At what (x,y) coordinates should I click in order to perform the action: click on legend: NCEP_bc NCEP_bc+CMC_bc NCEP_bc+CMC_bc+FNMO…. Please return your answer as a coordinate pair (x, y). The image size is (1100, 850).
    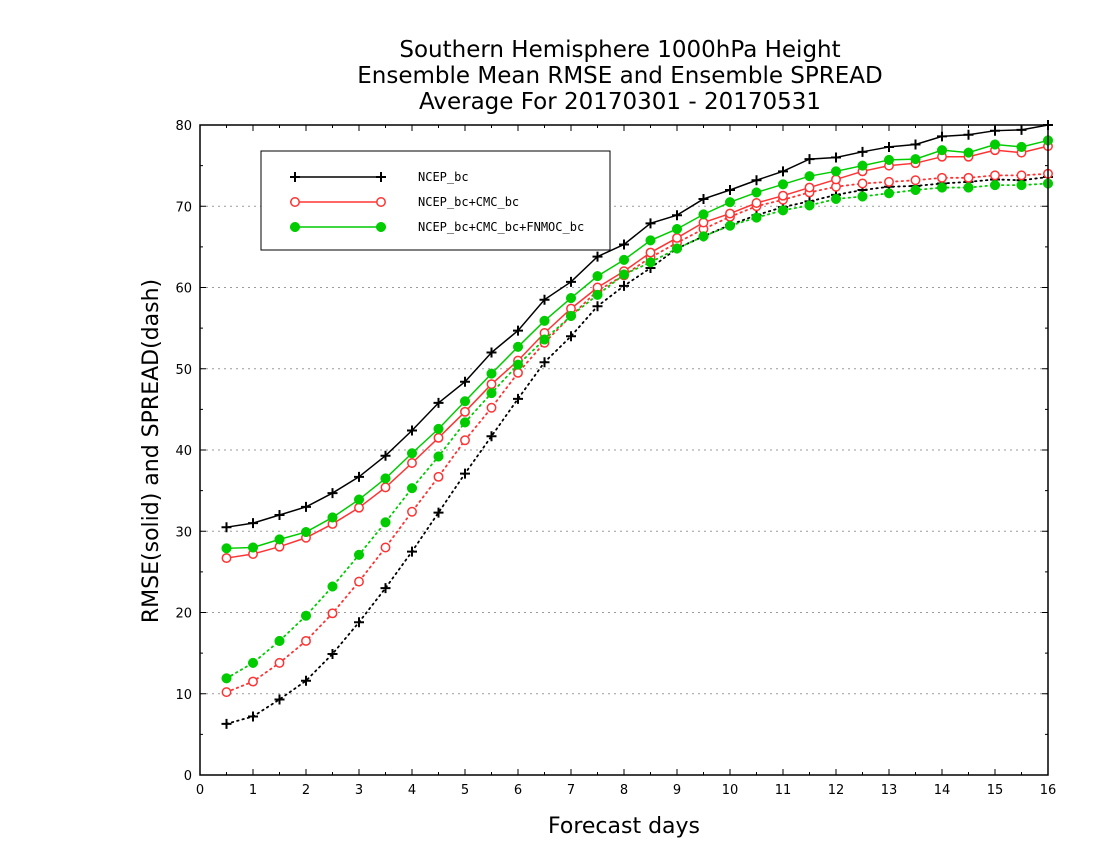
    Looking at the image, I should click on (435, 200).